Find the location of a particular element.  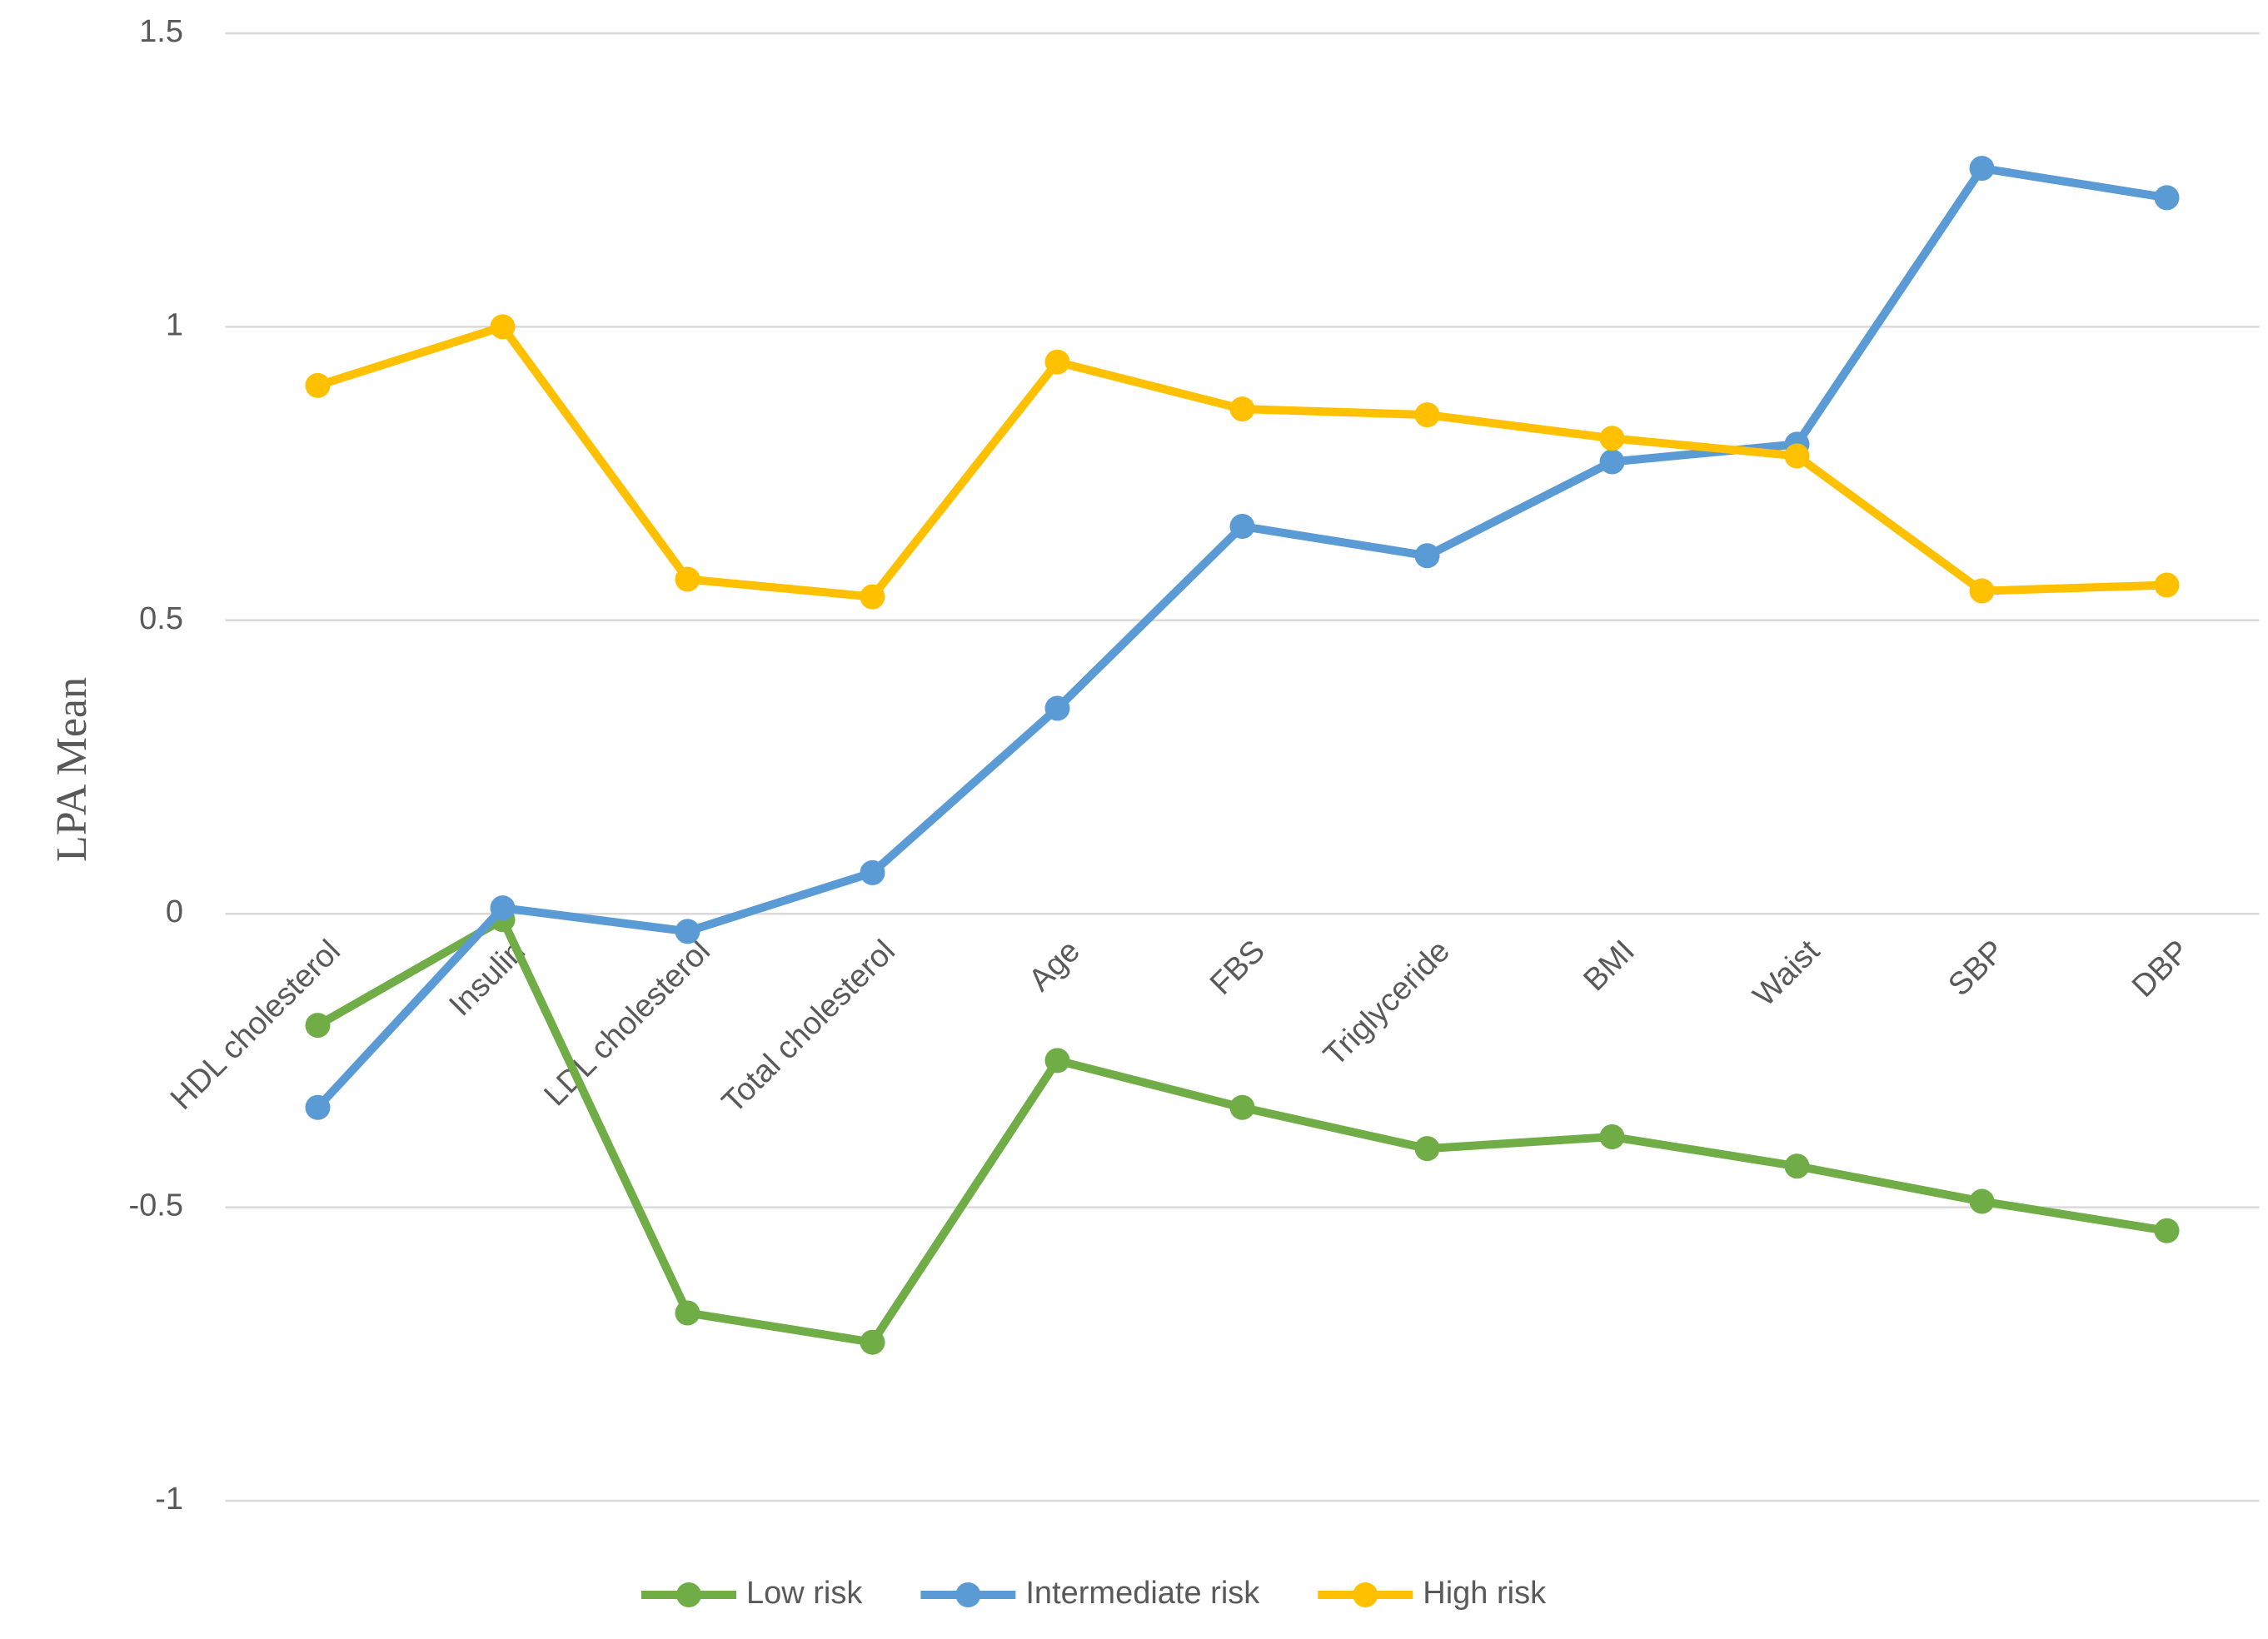

series-line is located at coordinates (1241, 461).